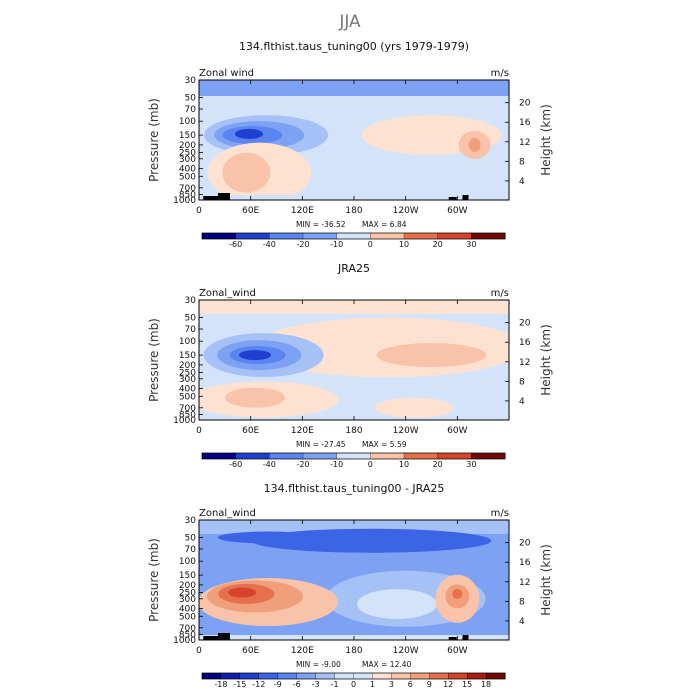 This screenshot has height=700, width=700. Describe the element at coordinates (191, 330) in the screenshot. I see `pressure-tick-label: 70` at that location.